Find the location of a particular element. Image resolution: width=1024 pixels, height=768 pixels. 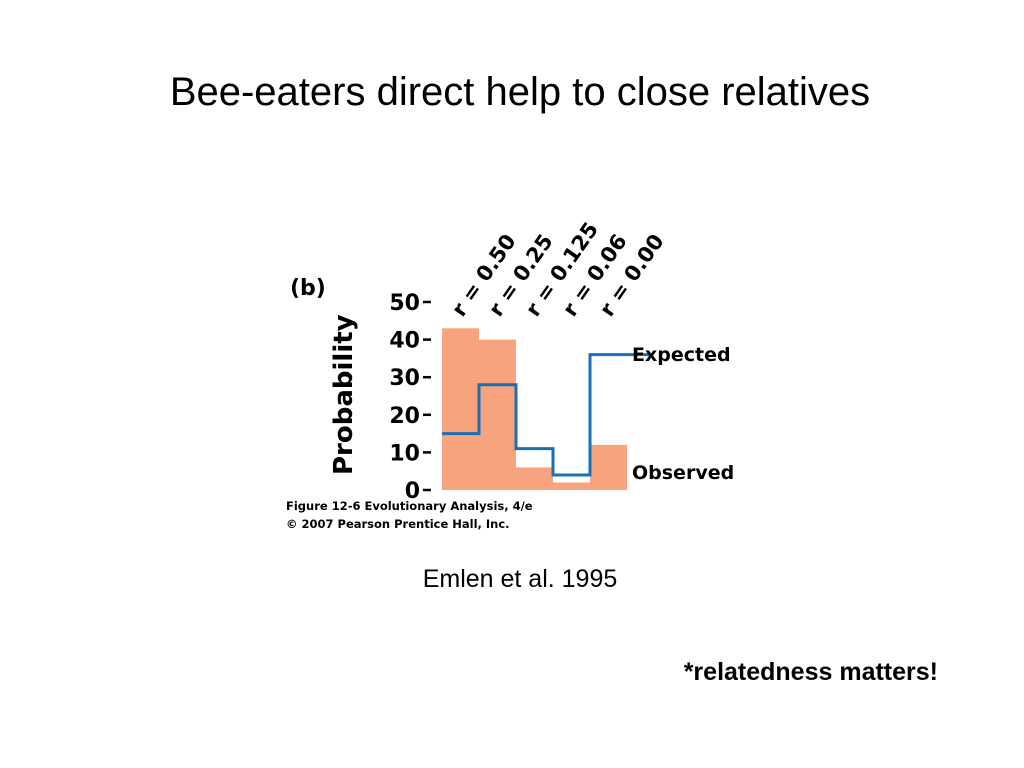

figure-caption-line1: Figure 12-6 Evolutionary Analysis, 4/e is located at coordinates (409, 506).